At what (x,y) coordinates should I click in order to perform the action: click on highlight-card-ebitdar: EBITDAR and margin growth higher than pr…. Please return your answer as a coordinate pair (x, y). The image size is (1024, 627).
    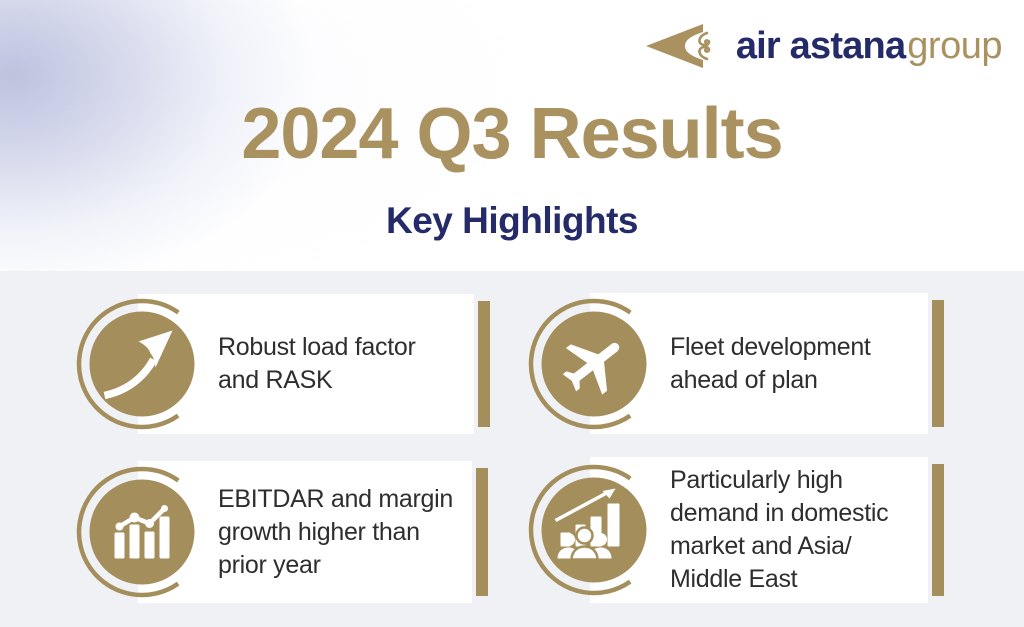
    Looking at the image, I should click on (281, 532).